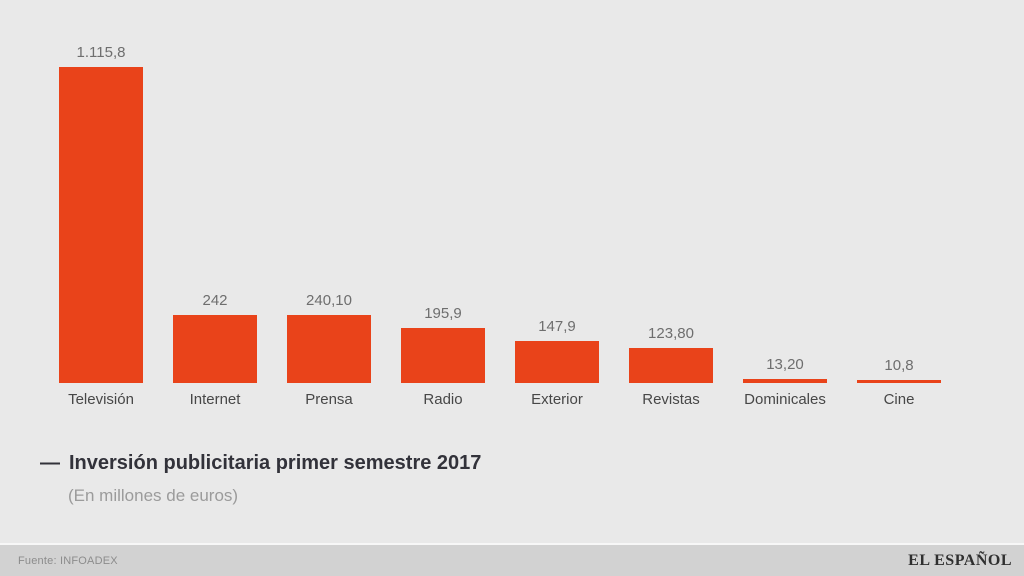 Image resolution: width=1024 pixels, height=576 pixels. Describe the element at coordinates (671, 399) in the screenshot. I see `bar-category-label: Revistas` at that location.